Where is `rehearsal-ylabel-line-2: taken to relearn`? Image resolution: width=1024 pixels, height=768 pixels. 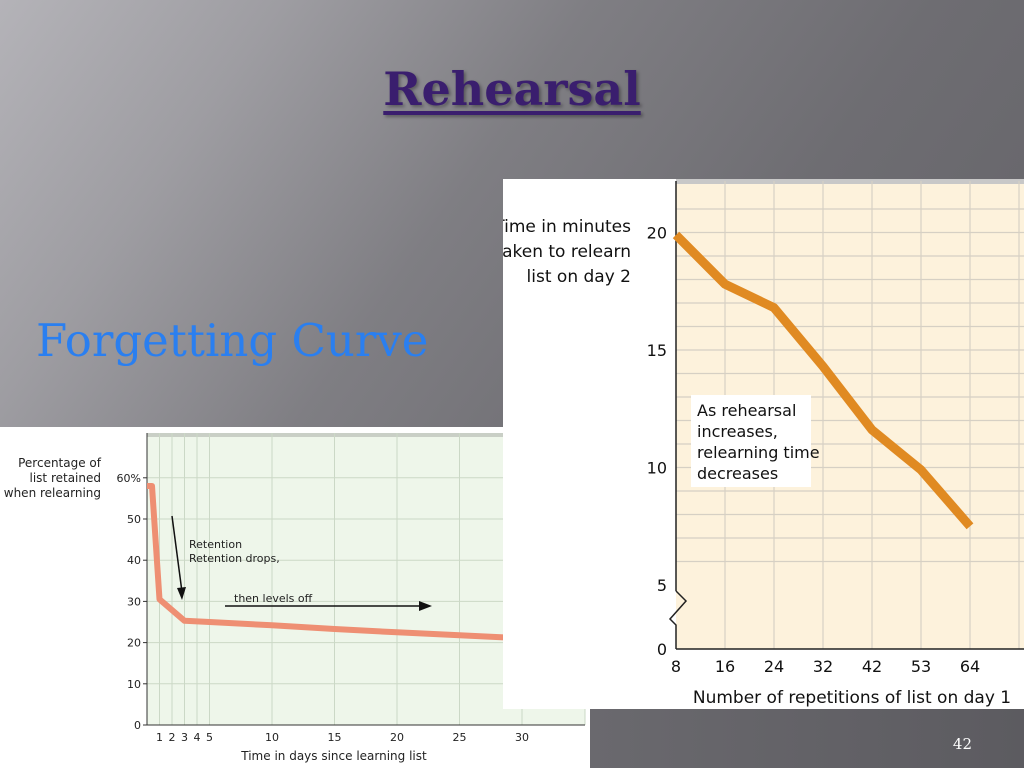 rehearsal-ylabel-line-2: taken to relearn is located at coordinates (567, 252).